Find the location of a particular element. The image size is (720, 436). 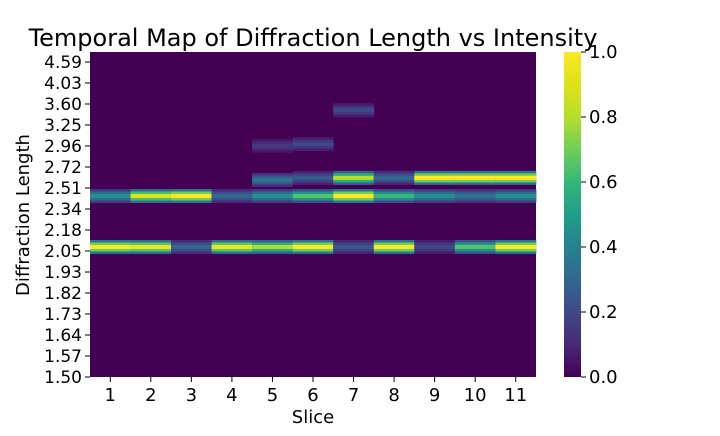

x-axis-label: Slice is located at coordinates (313, 417).